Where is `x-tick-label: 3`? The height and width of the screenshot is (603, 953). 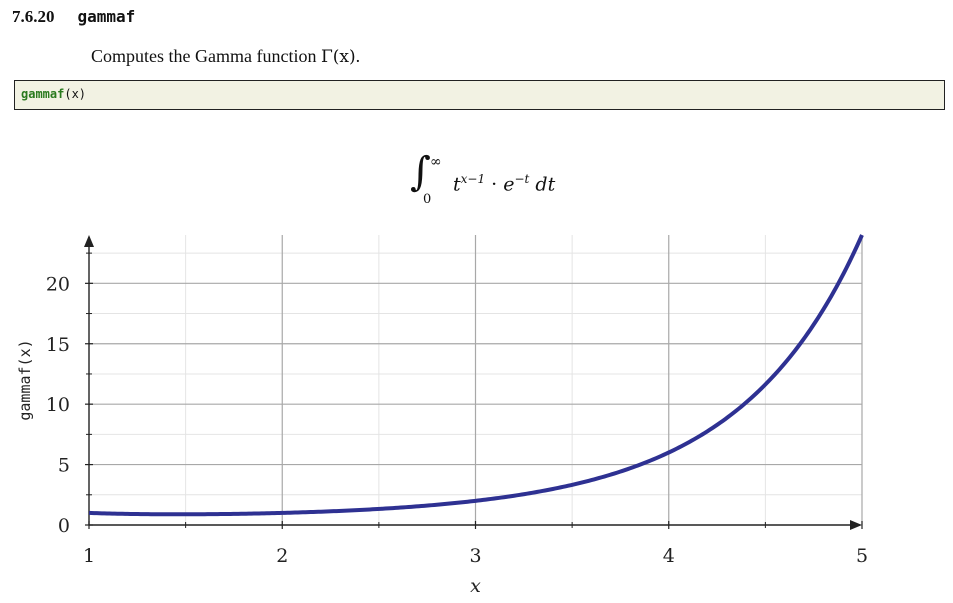
x-tick-label: 3 is located at coordinates (475, 556).